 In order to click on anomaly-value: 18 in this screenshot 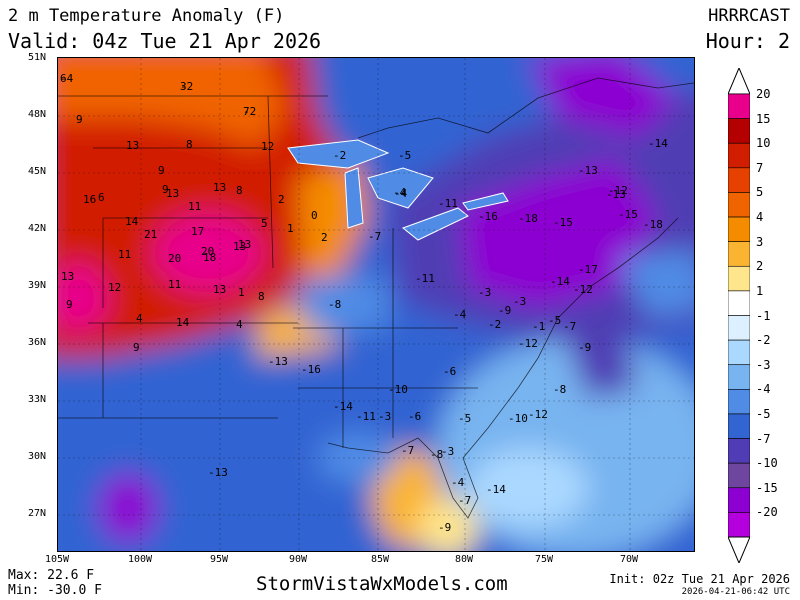, I will do `click(209, 257)`.